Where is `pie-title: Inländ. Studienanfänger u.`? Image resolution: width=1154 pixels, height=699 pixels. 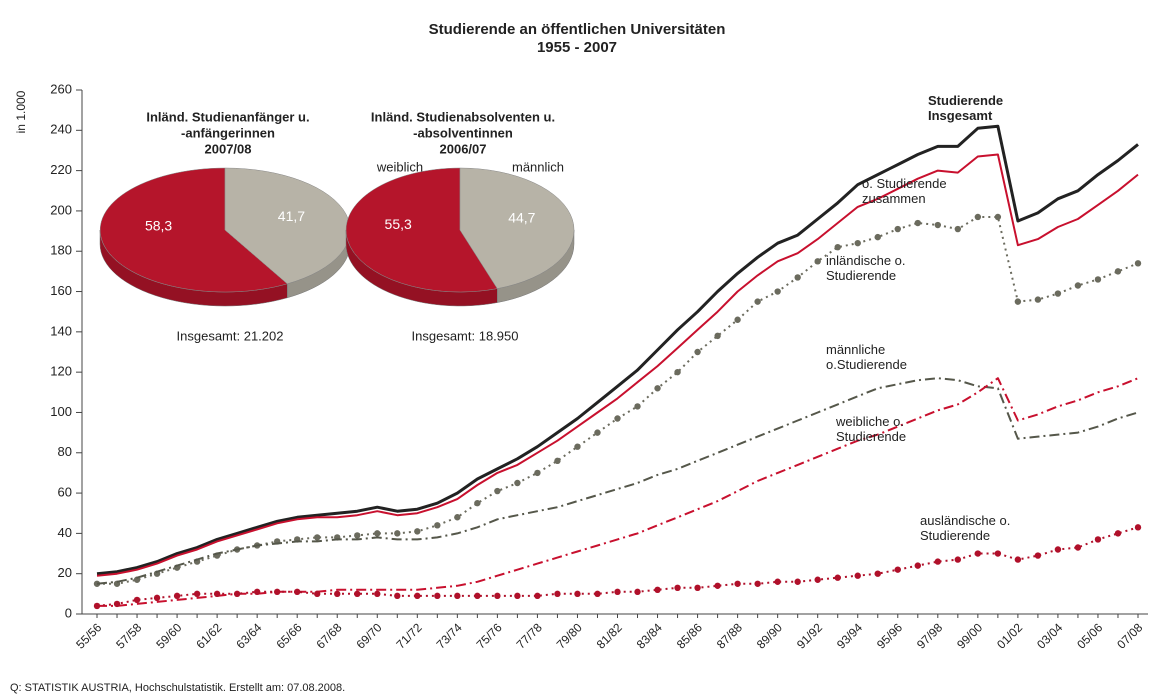
pie-title: Inländ. Studienanfänger u. is located at coordinates (227, 116).